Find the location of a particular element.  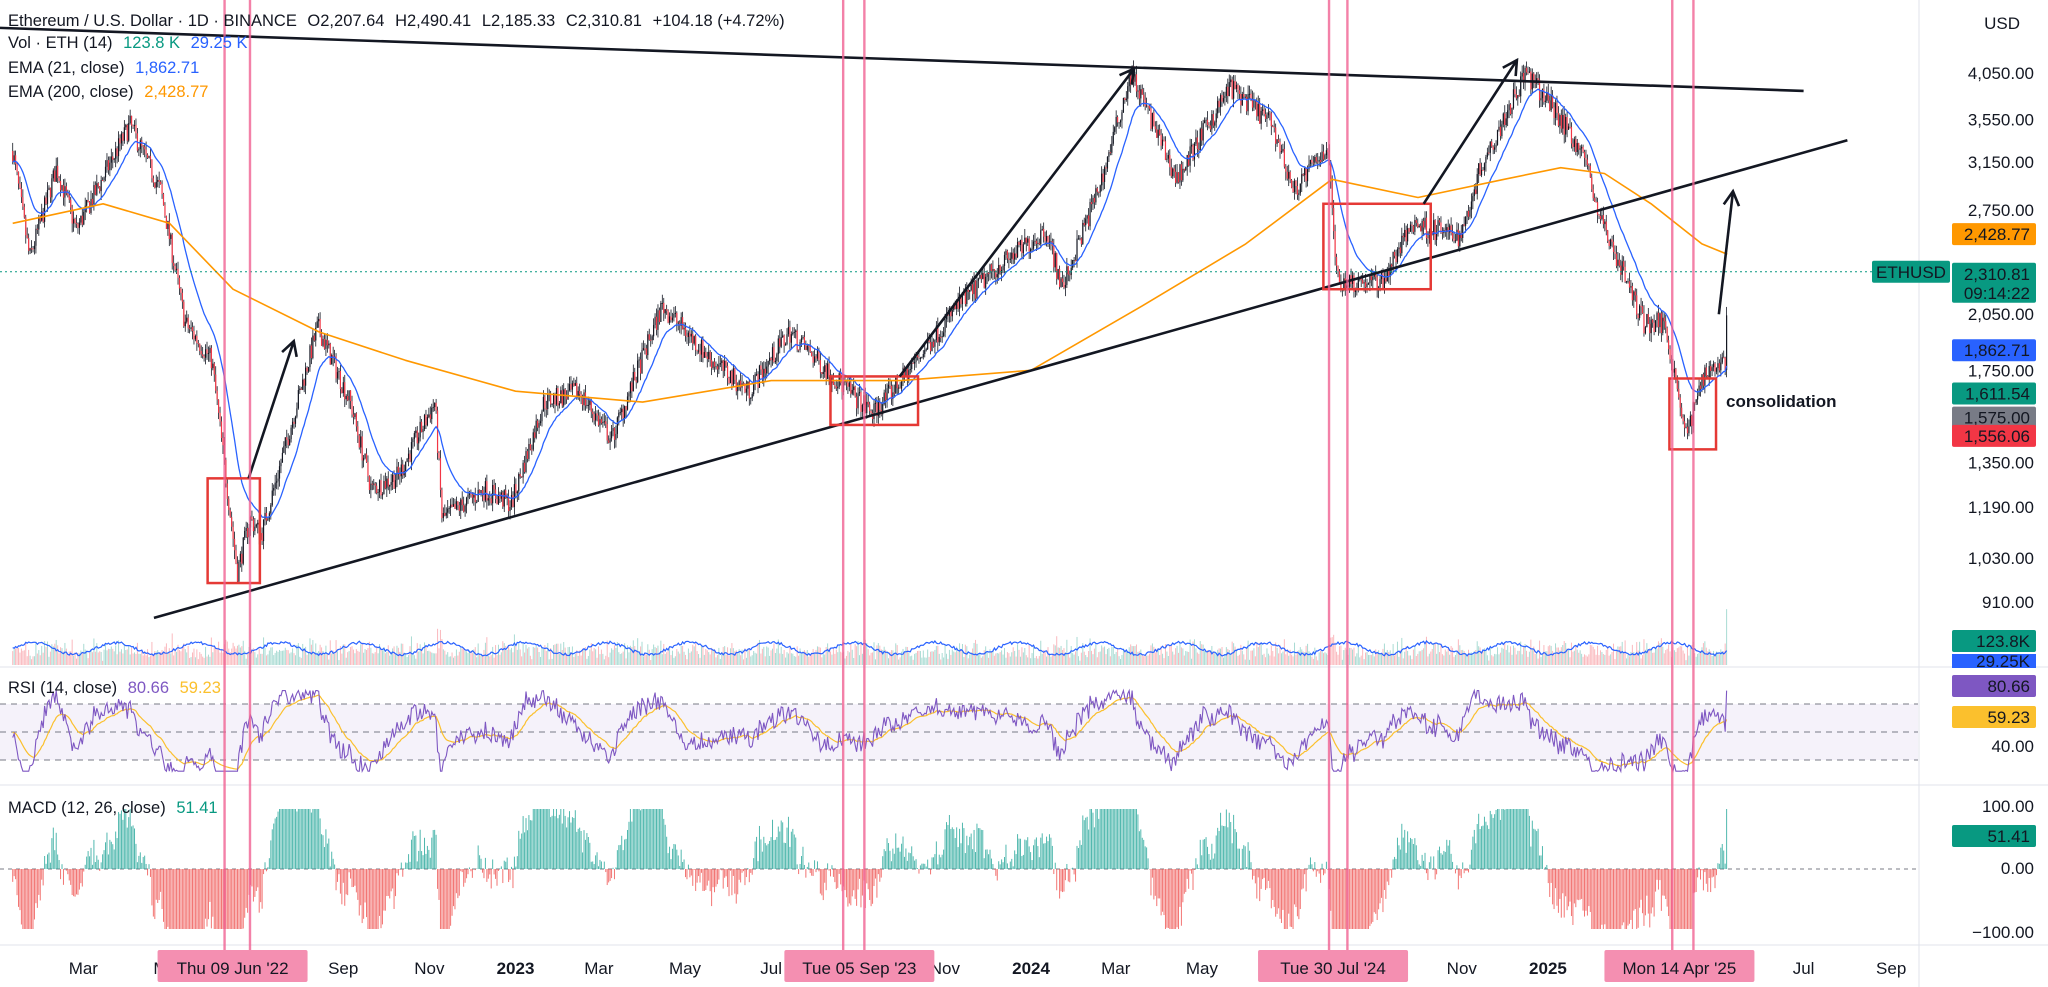

currency-label: USD is located at coordinates (2002, 23).